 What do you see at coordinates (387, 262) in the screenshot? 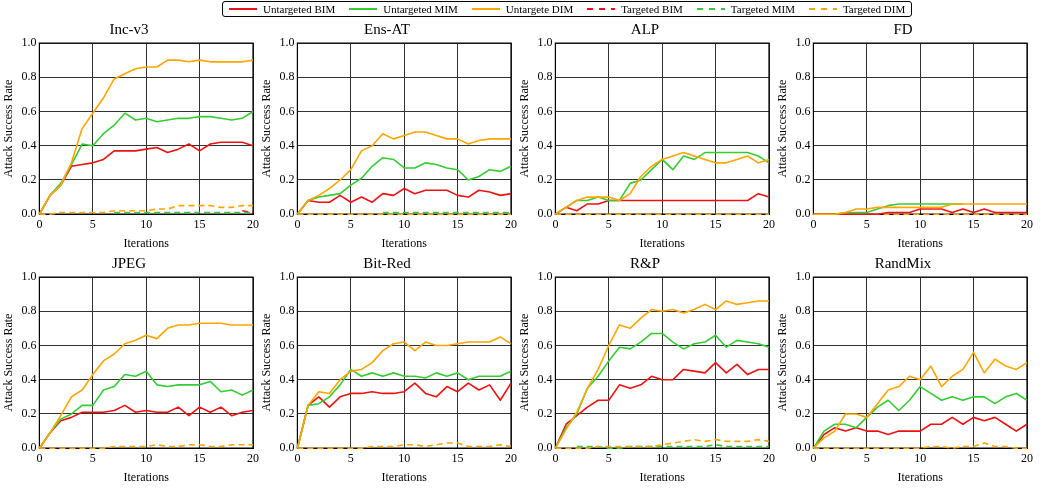
I see `chart-title: Bit-Red` at bounding box center [387, 262].